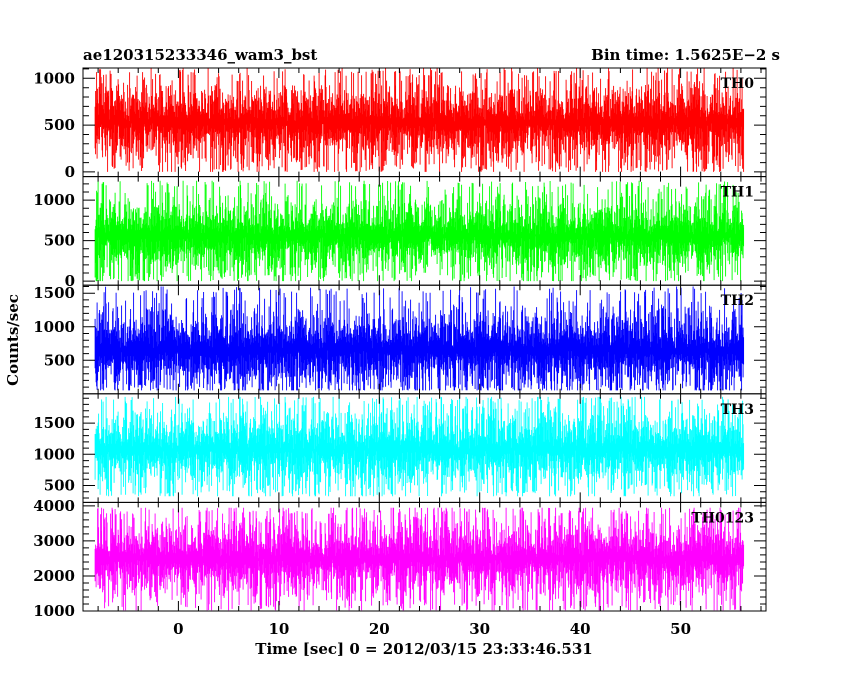 The height and width of the screenshot is (685, 850). I want to click on series-line-th0, so click(419, 120).